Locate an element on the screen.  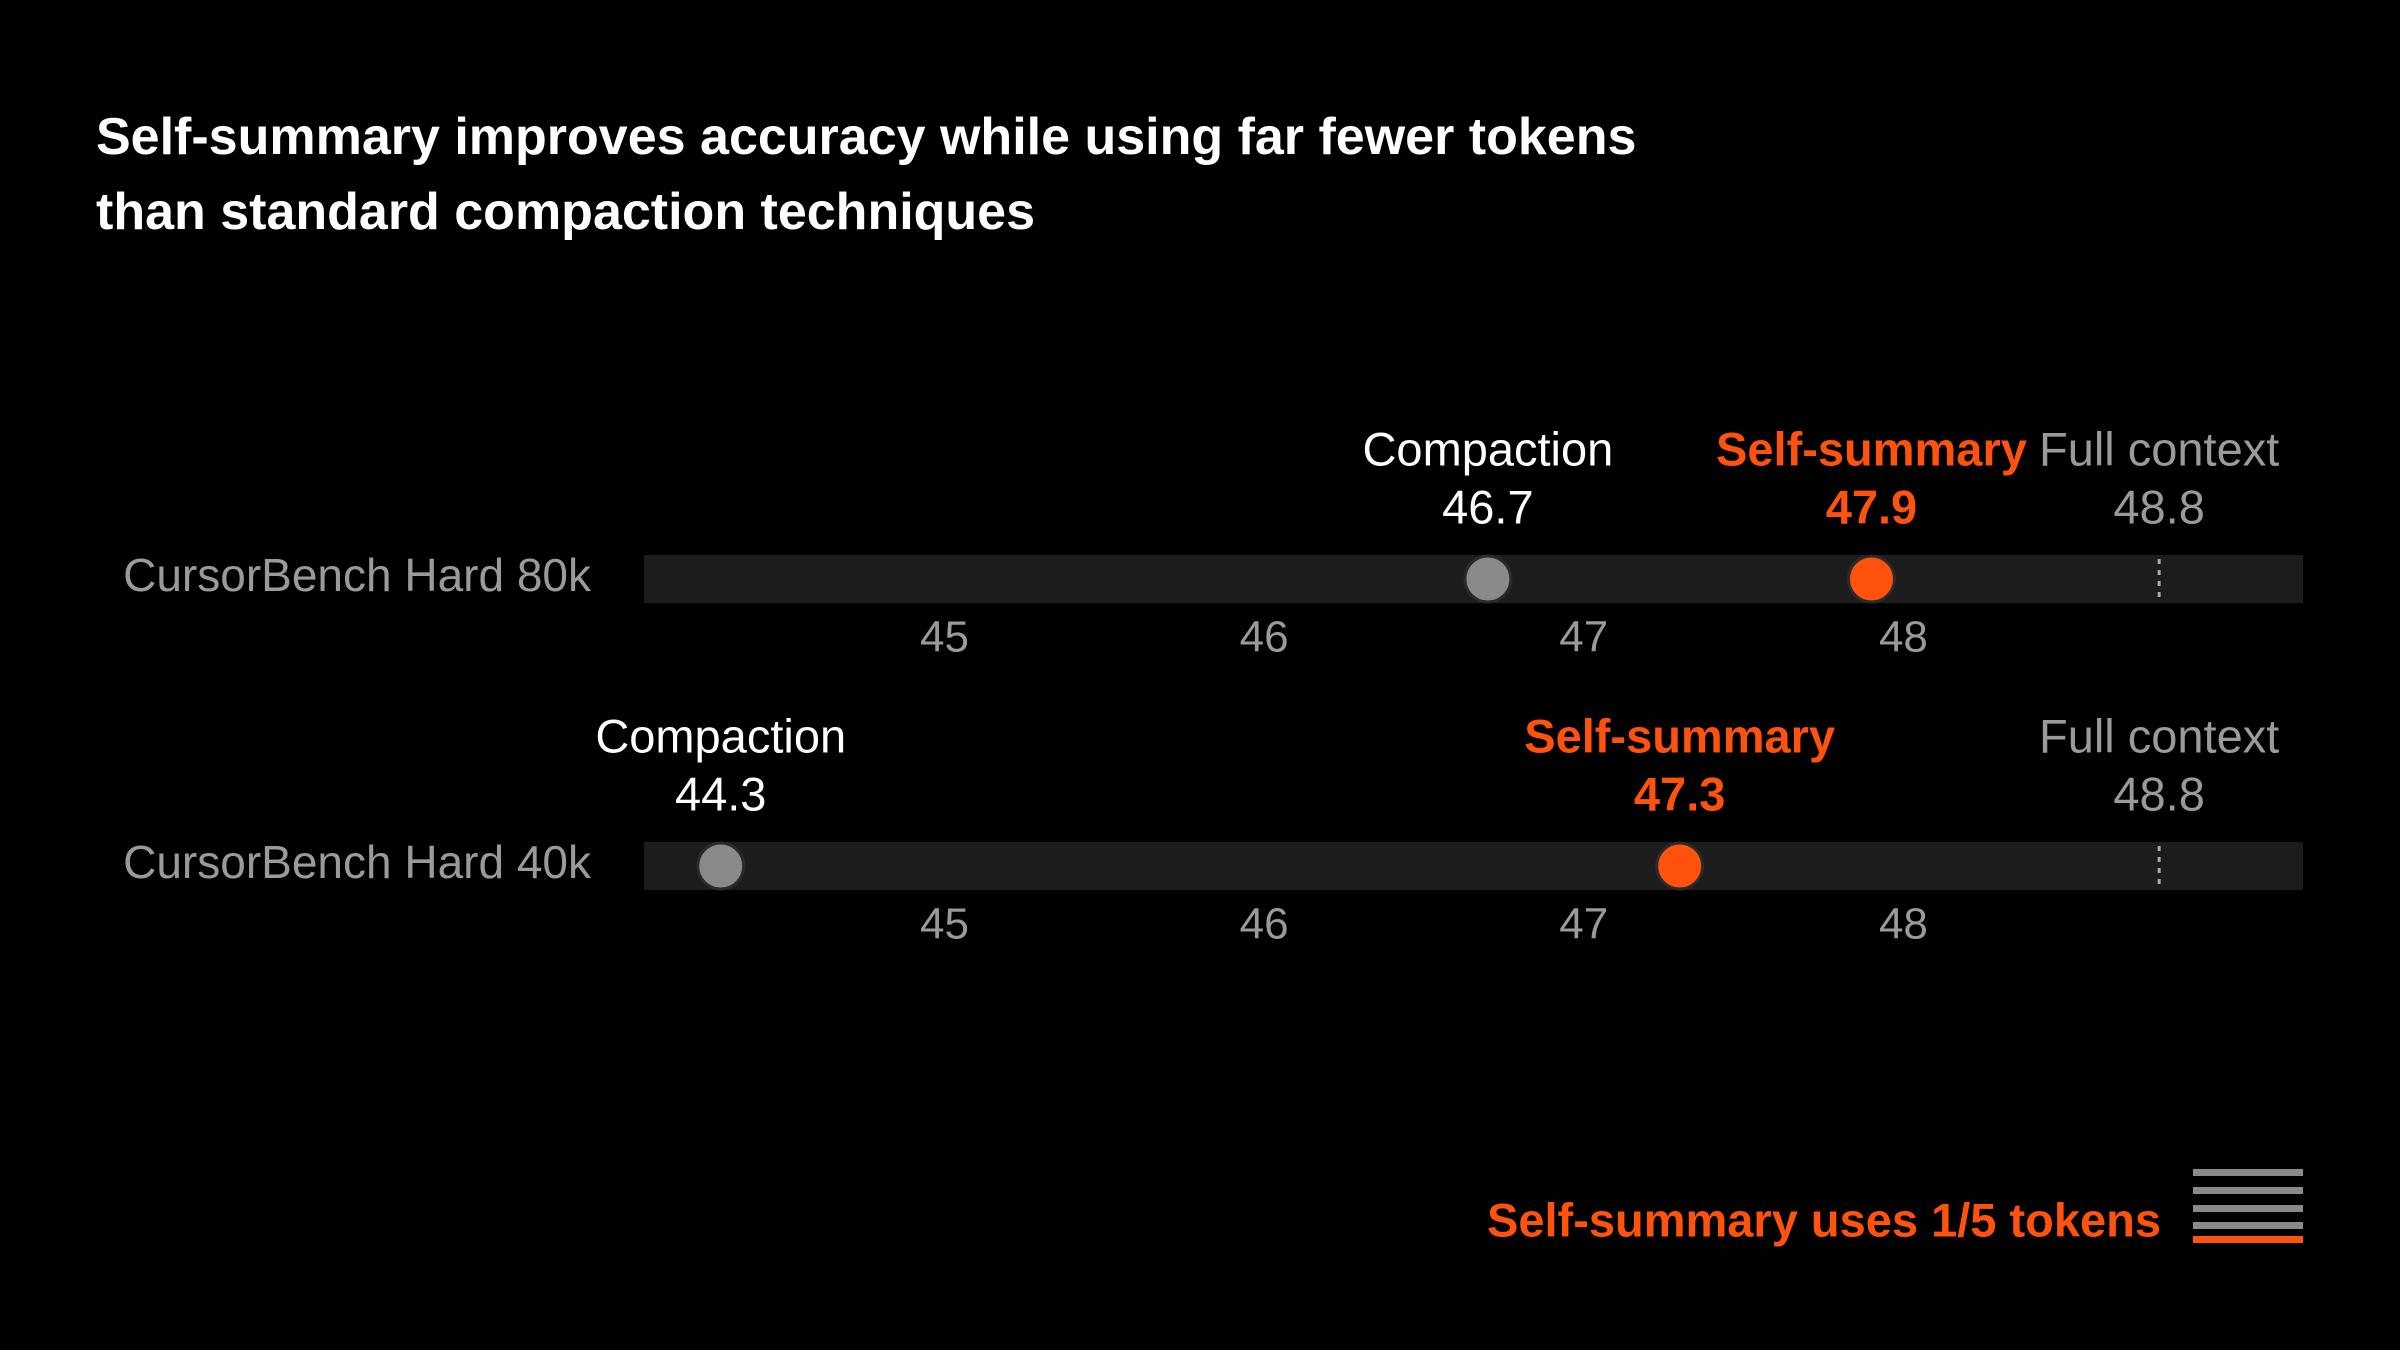
token-icon is located at coordinates (2248, 1206).